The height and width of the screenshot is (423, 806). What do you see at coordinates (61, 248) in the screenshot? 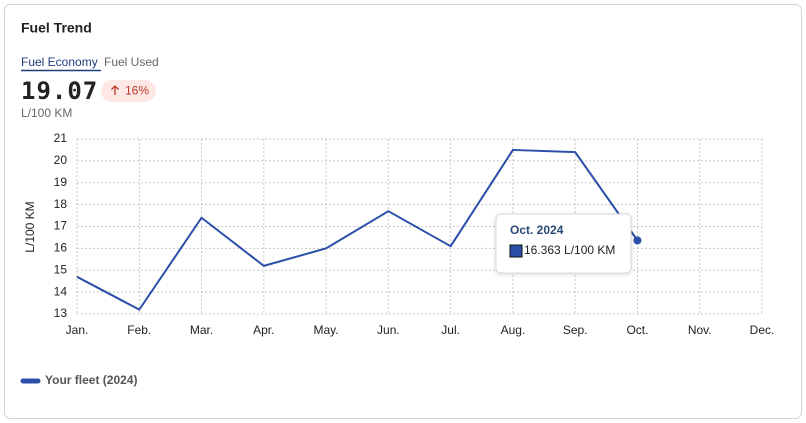
I see `y-tick-label: 16` at bounding box center [61, 248].